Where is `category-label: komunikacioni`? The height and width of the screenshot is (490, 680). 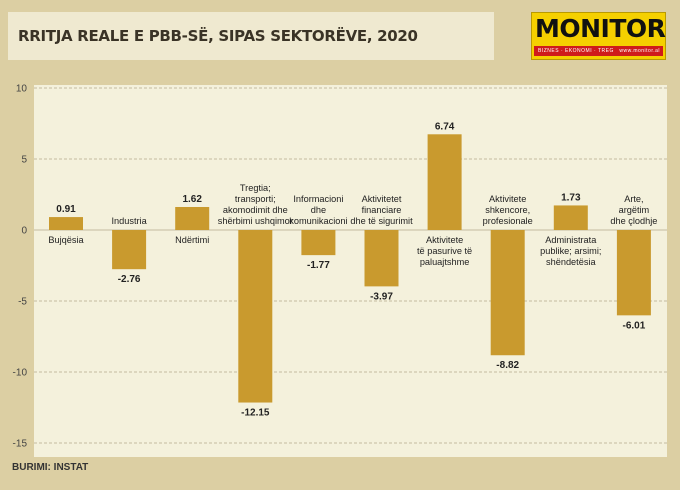 category-label: komunikacioni is located at coordinates (318, 221).